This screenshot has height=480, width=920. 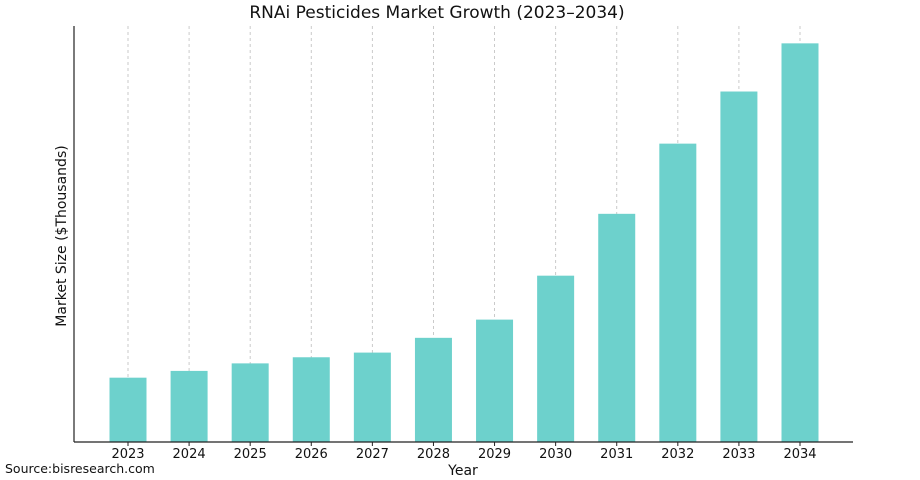 I want to click on bar-2024, so click(x=189, y=406).